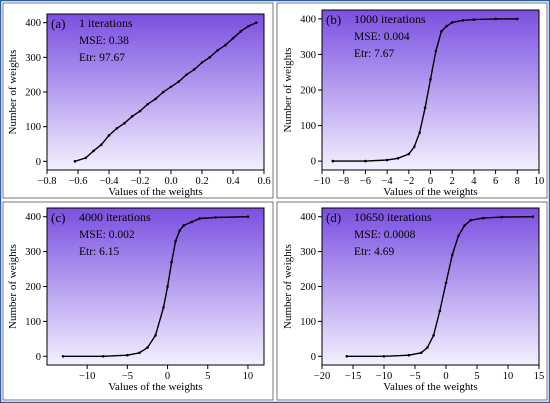 This screenshot has width=550, height=403. Describe the element at coordinates (106, 23) in the screenshot. I see `annotation-text: 1 iterations` at that location.